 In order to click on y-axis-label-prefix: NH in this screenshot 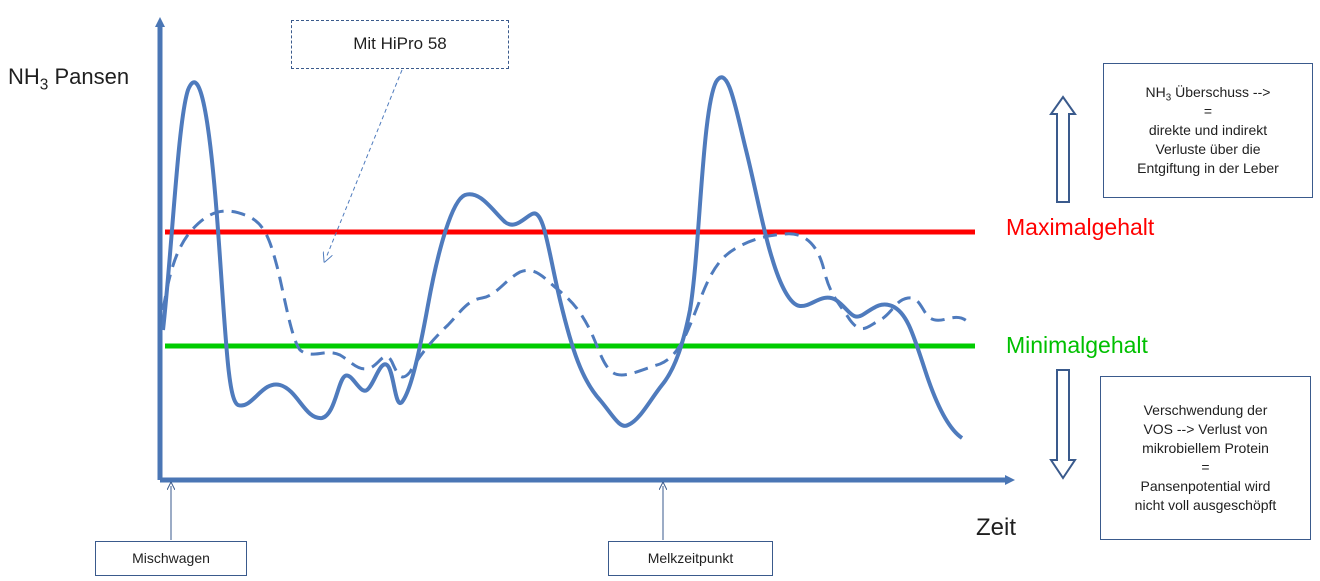, I will do `click(24, 76)`.